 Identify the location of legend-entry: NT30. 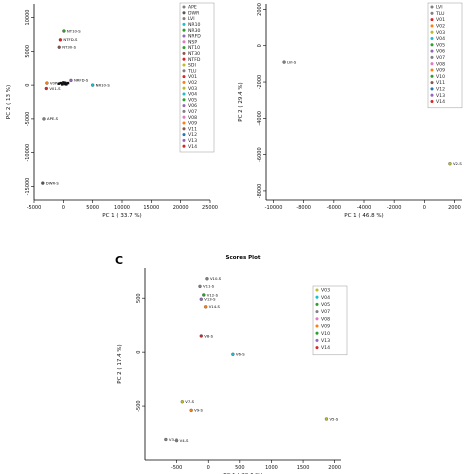
(194, 54).